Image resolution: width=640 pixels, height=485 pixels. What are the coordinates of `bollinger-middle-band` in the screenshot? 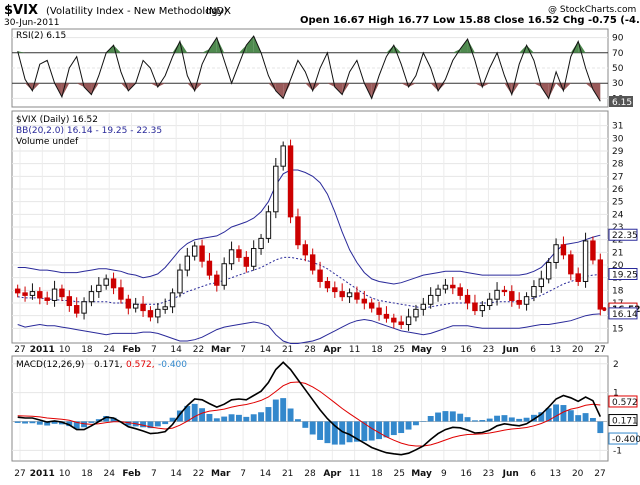 It's located at (309, 282).